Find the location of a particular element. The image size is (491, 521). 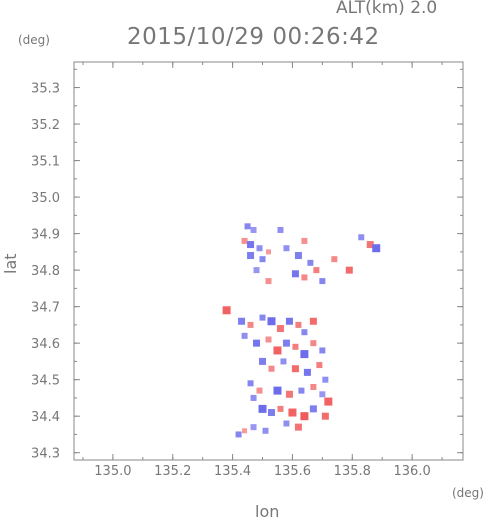

y-tick-label: 34.4 is located at coordinates (45, 417).